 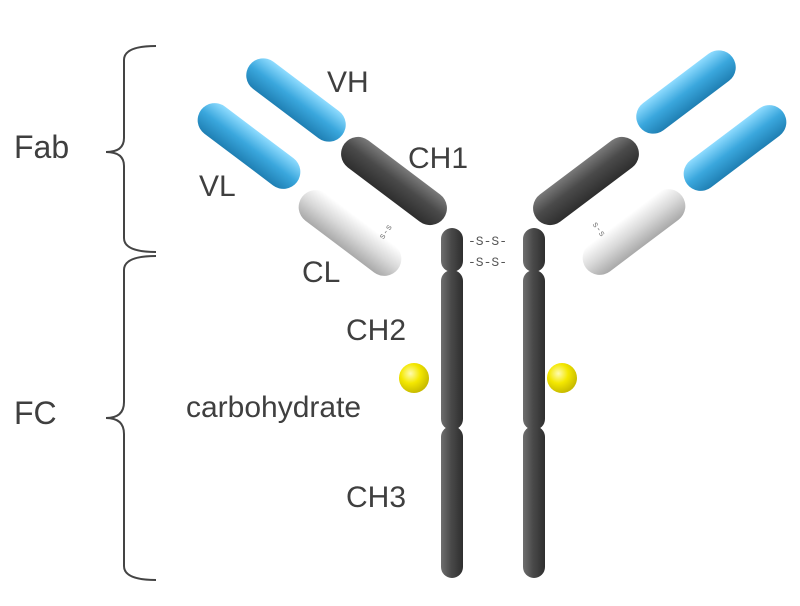 I want to click on vl-label: VL, so click(x=217, y=186).